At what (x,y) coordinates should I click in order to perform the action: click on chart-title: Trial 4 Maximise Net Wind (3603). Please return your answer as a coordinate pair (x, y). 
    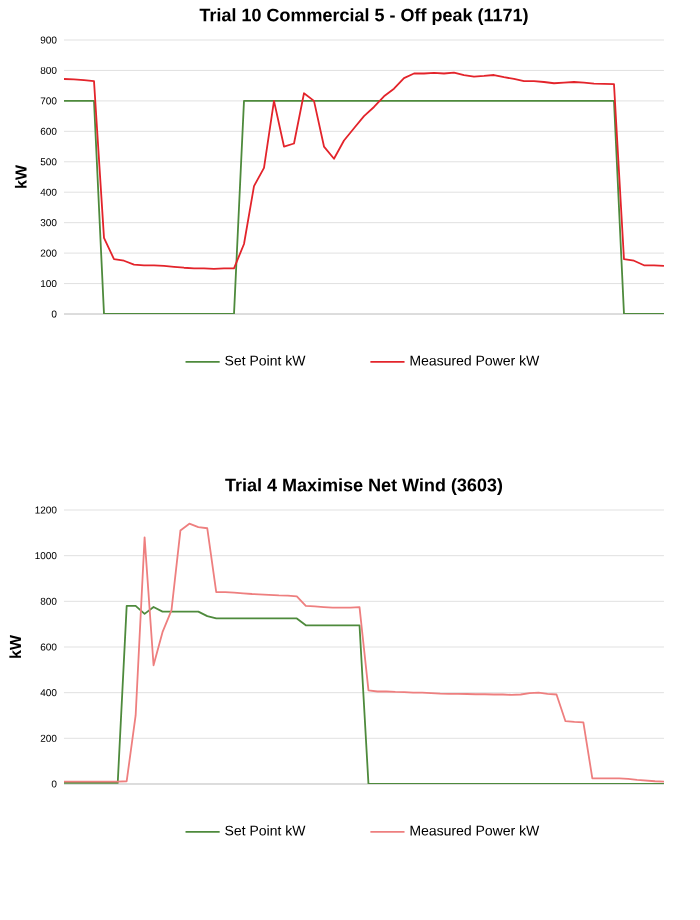
    Looking at the image, I should click on (364, 486).